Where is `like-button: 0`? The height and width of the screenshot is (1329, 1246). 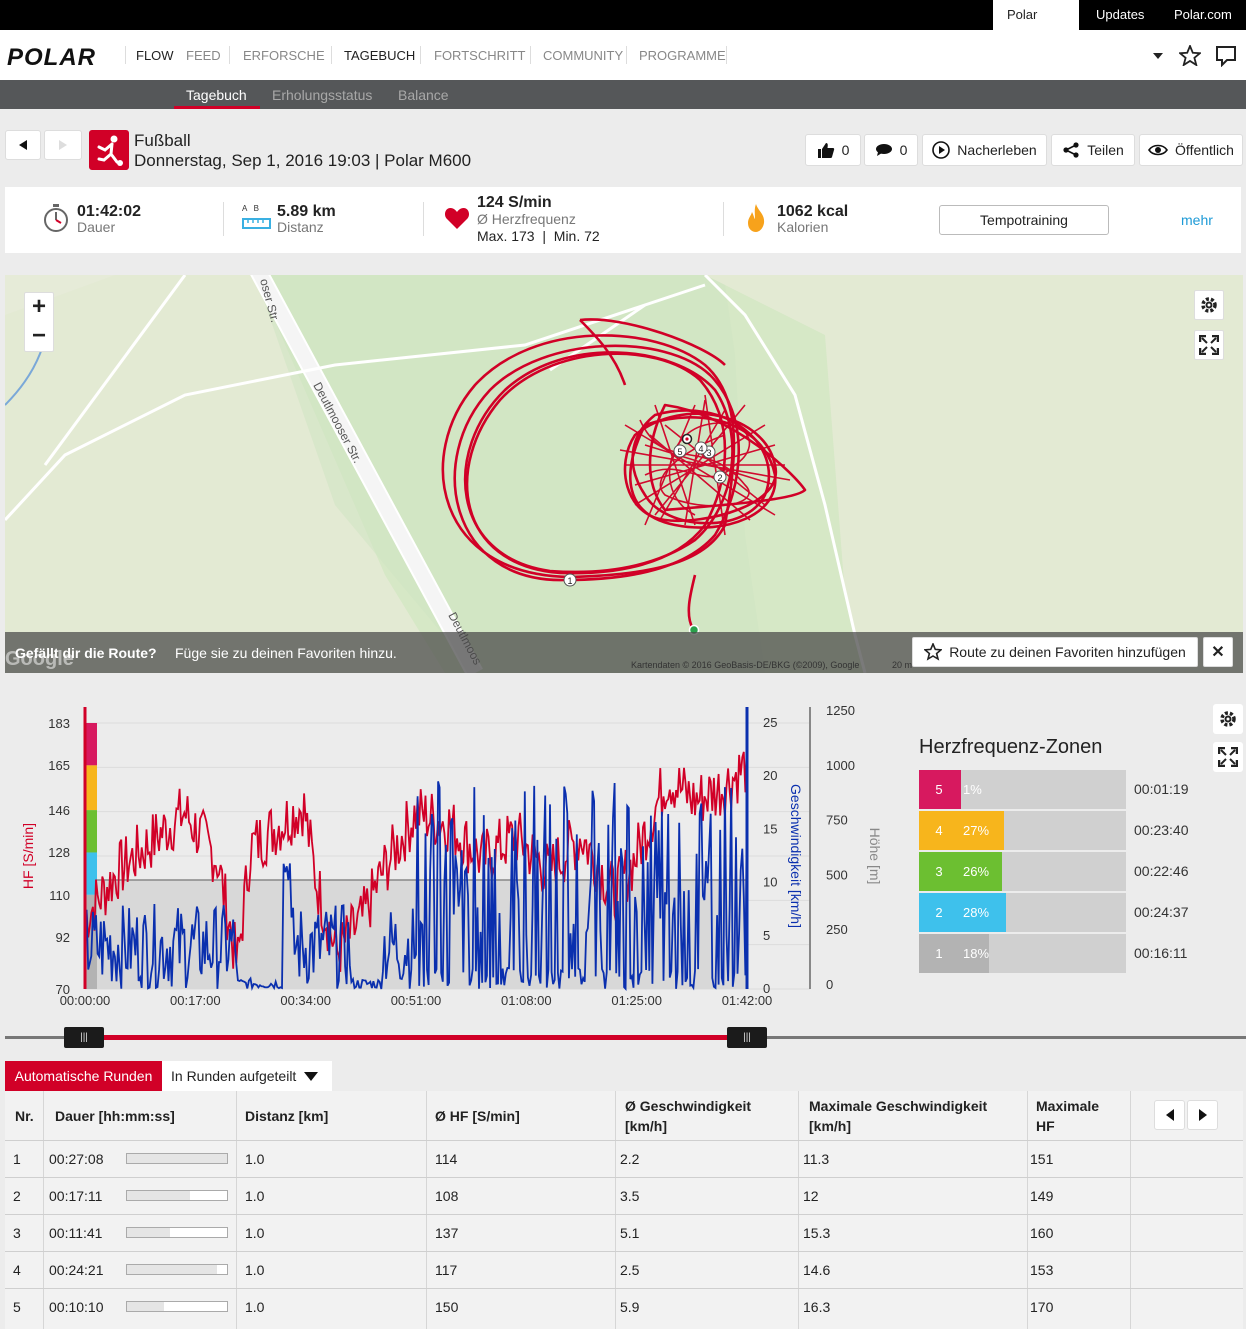 like-button: 0 is located at coordinates (833, 150).